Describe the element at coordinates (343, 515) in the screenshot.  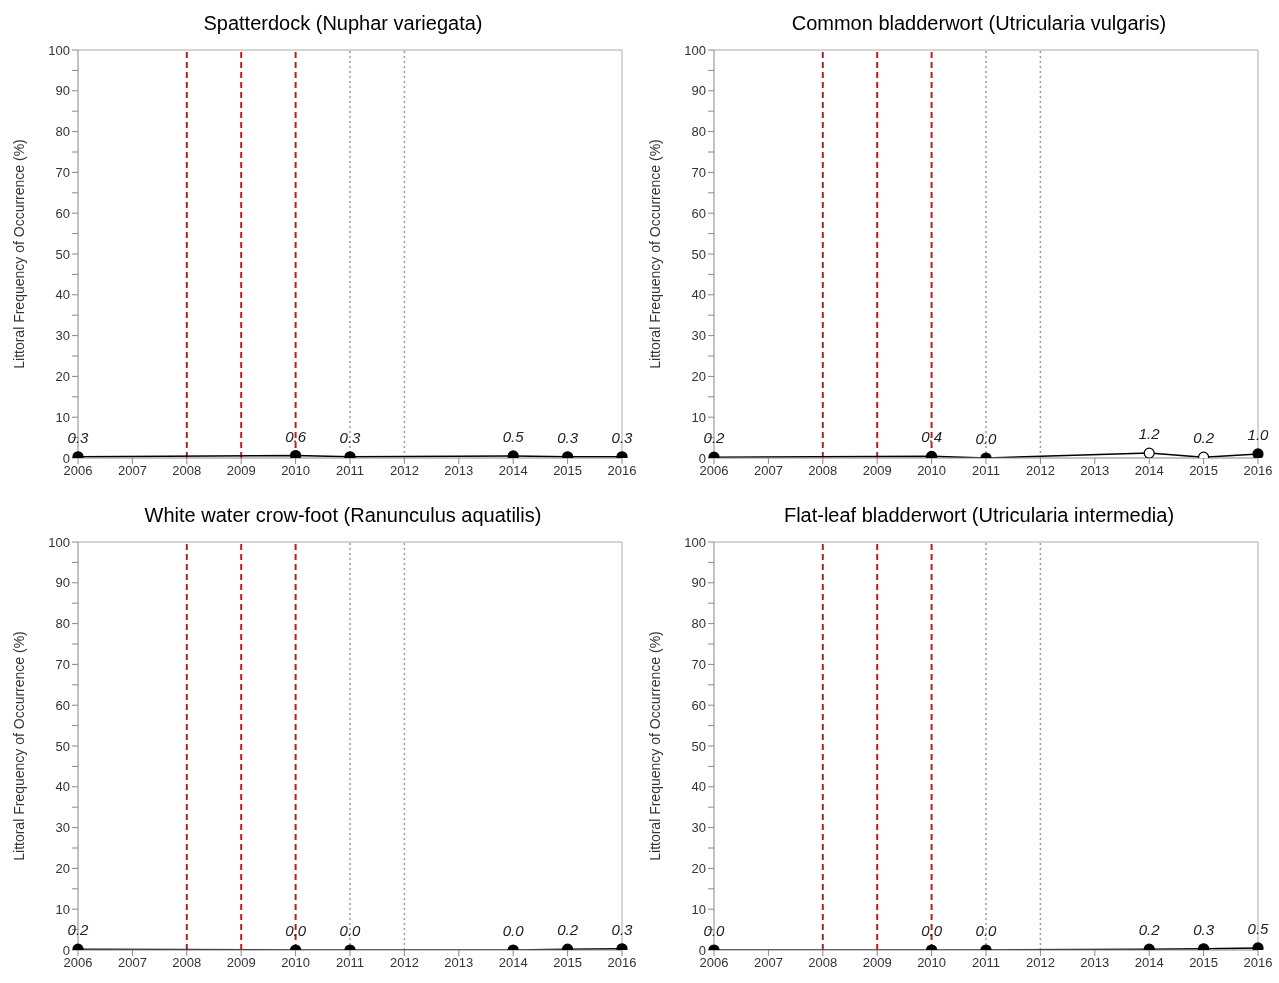
I see `chart-title: White water crow-foot (Ranunculus aquatilis)` at that location.